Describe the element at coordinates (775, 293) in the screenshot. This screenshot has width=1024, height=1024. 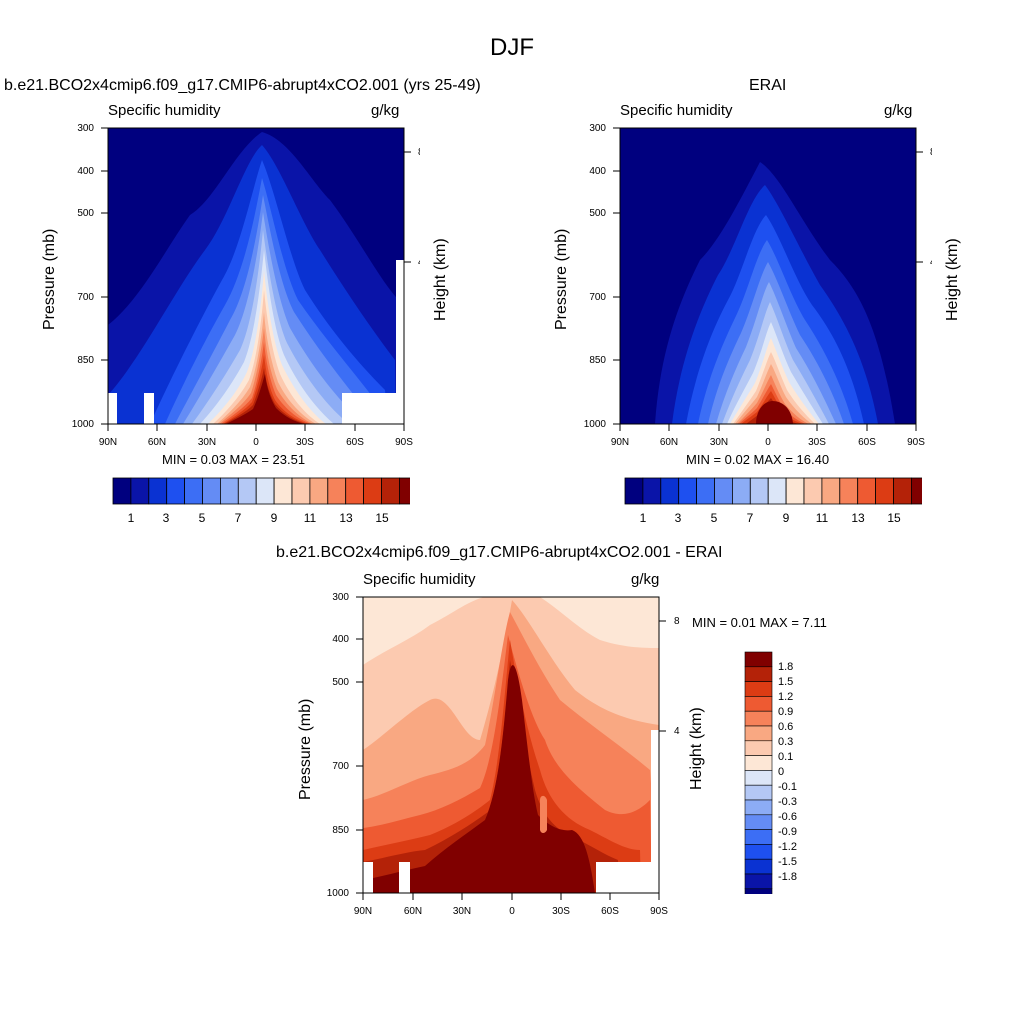
I see `panel-obs-contours` at that location.